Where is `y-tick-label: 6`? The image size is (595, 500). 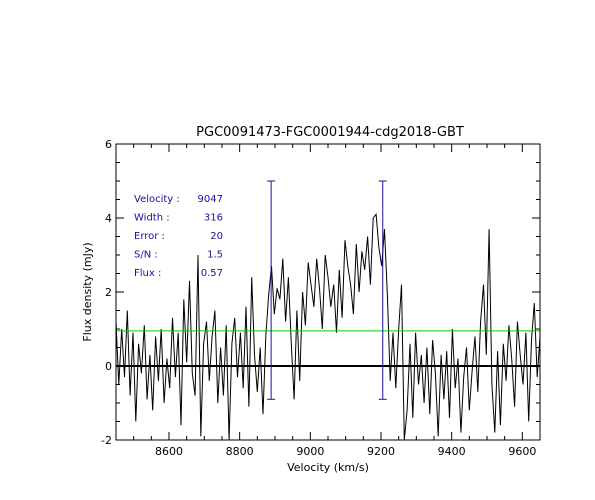
y-tick-label: 6 is located at coordinates (108, 144).